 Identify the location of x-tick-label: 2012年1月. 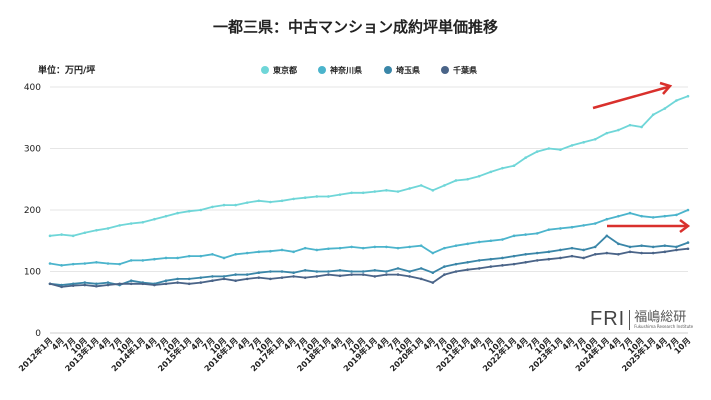
(35, 354).